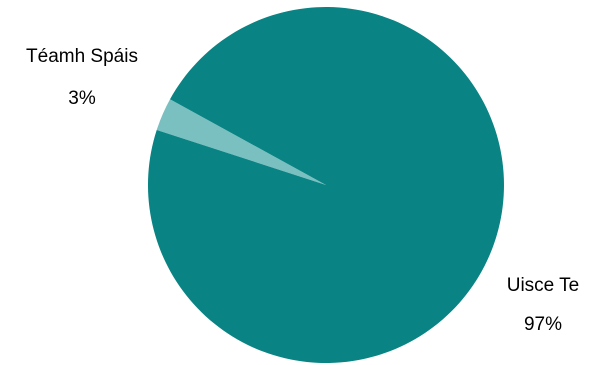  I want to click on slice-label-uisce-te-value: 97%, so click(543, 324).